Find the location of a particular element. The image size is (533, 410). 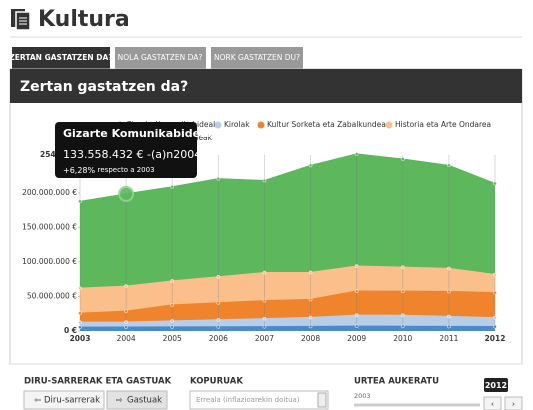

doc-icon is located at coordinates (21, 20).